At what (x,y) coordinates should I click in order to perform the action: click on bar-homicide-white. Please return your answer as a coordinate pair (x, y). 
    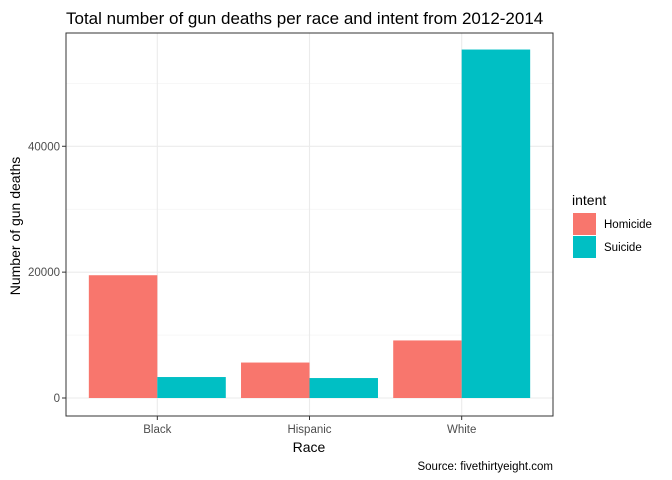
    Looking at the image, I should click on (427, 369).